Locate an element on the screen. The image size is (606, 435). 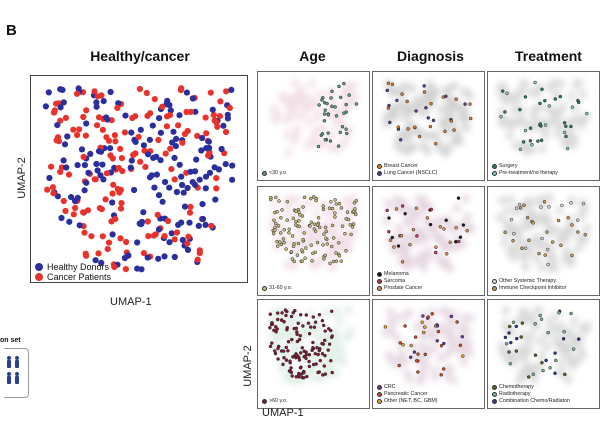
panel-legend-label: Prostate Cancer is located at coordinates (403, 288).